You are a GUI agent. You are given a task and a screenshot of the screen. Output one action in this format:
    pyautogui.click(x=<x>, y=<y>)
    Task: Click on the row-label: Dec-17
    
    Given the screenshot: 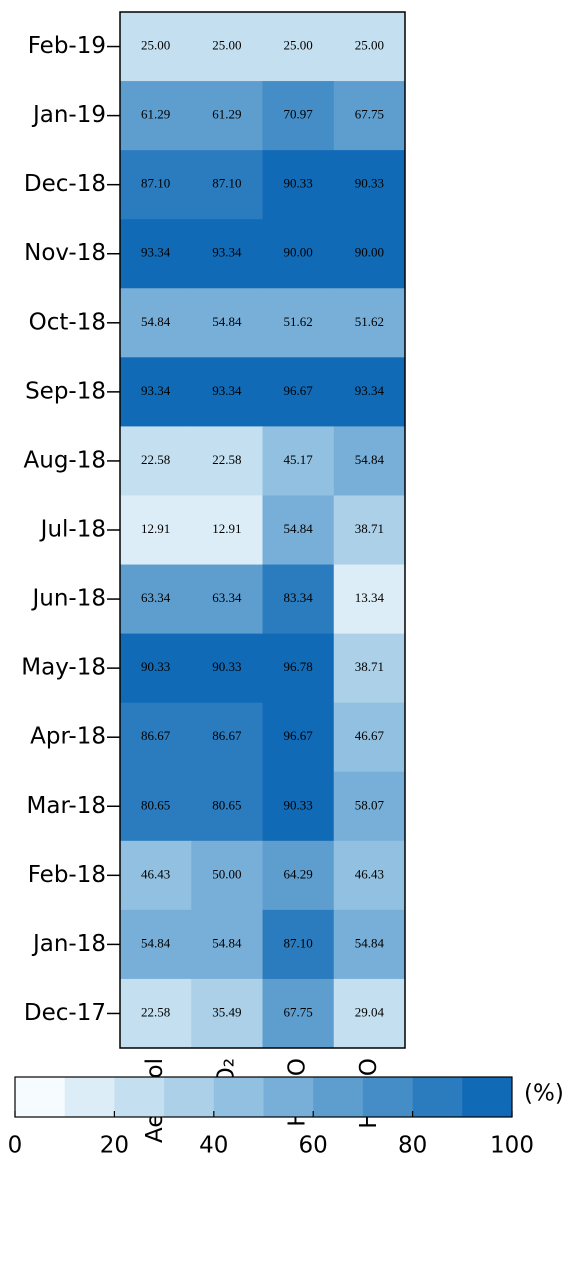 What is the action you would take?
    pyautogui.click(x=65, y=1013)
    